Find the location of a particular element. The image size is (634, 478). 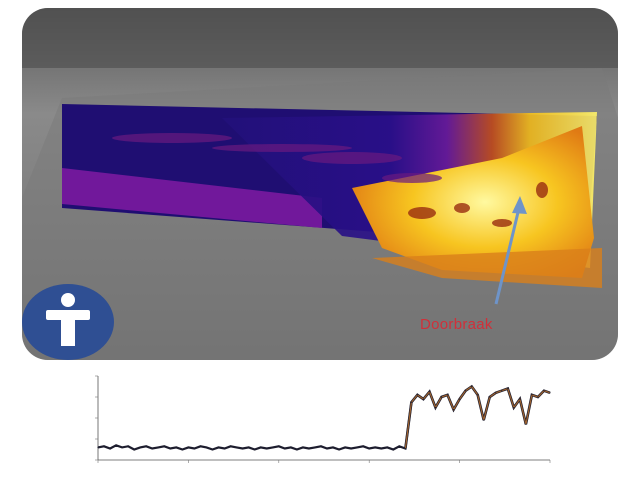

doorbraak-label: Doorbraak is located at coordinates (456, 324).